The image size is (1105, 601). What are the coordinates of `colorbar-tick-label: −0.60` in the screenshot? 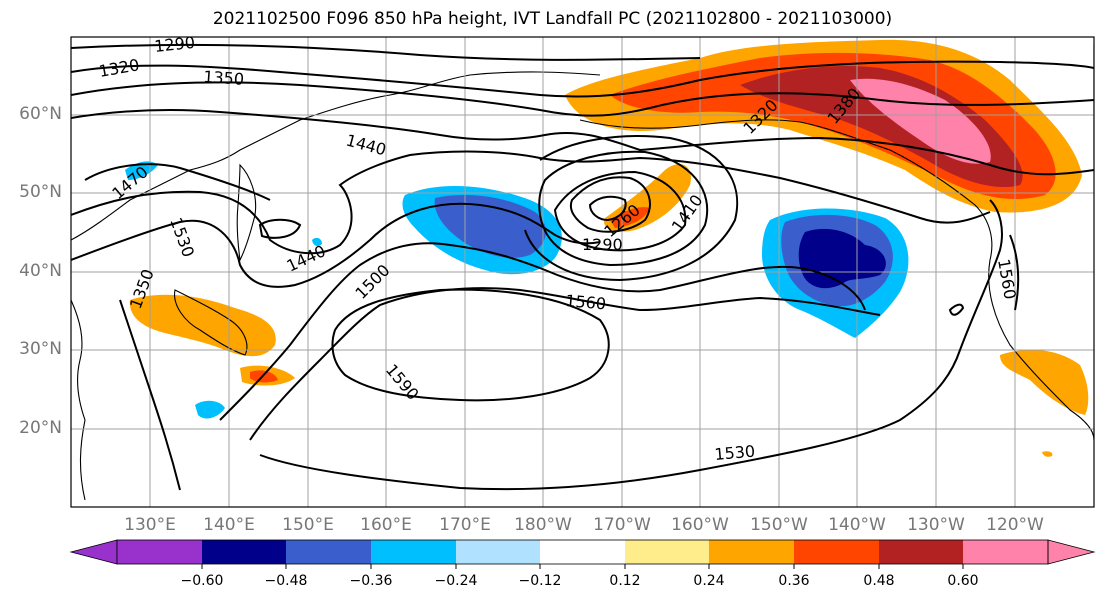 It's located at (202, 581).